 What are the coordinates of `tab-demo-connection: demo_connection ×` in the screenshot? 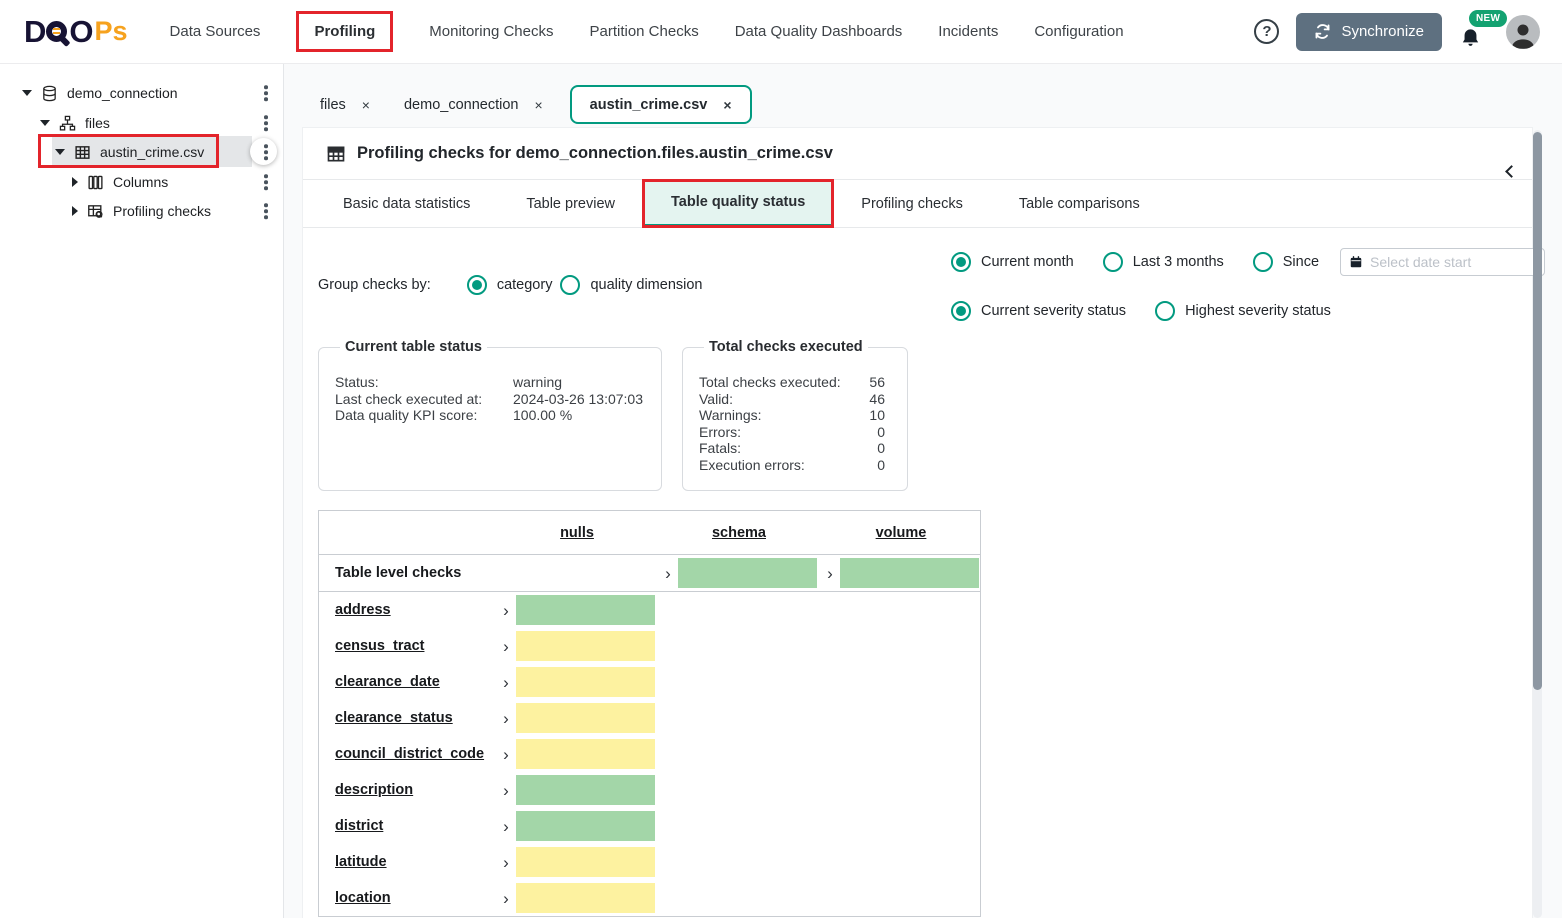 It's located at (473, 104).